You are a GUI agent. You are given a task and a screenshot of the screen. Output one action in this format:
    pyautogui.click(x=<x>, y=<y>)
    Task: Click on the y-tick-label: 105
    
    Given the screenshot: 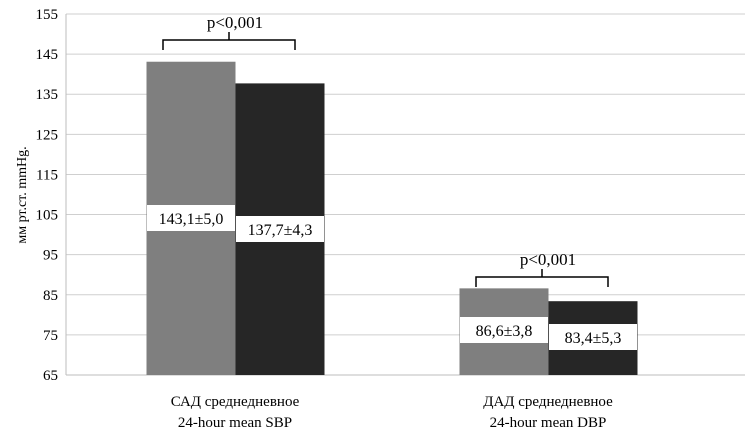 What is the action you would take?
    pyautogui.click(x=47, y=216)
    